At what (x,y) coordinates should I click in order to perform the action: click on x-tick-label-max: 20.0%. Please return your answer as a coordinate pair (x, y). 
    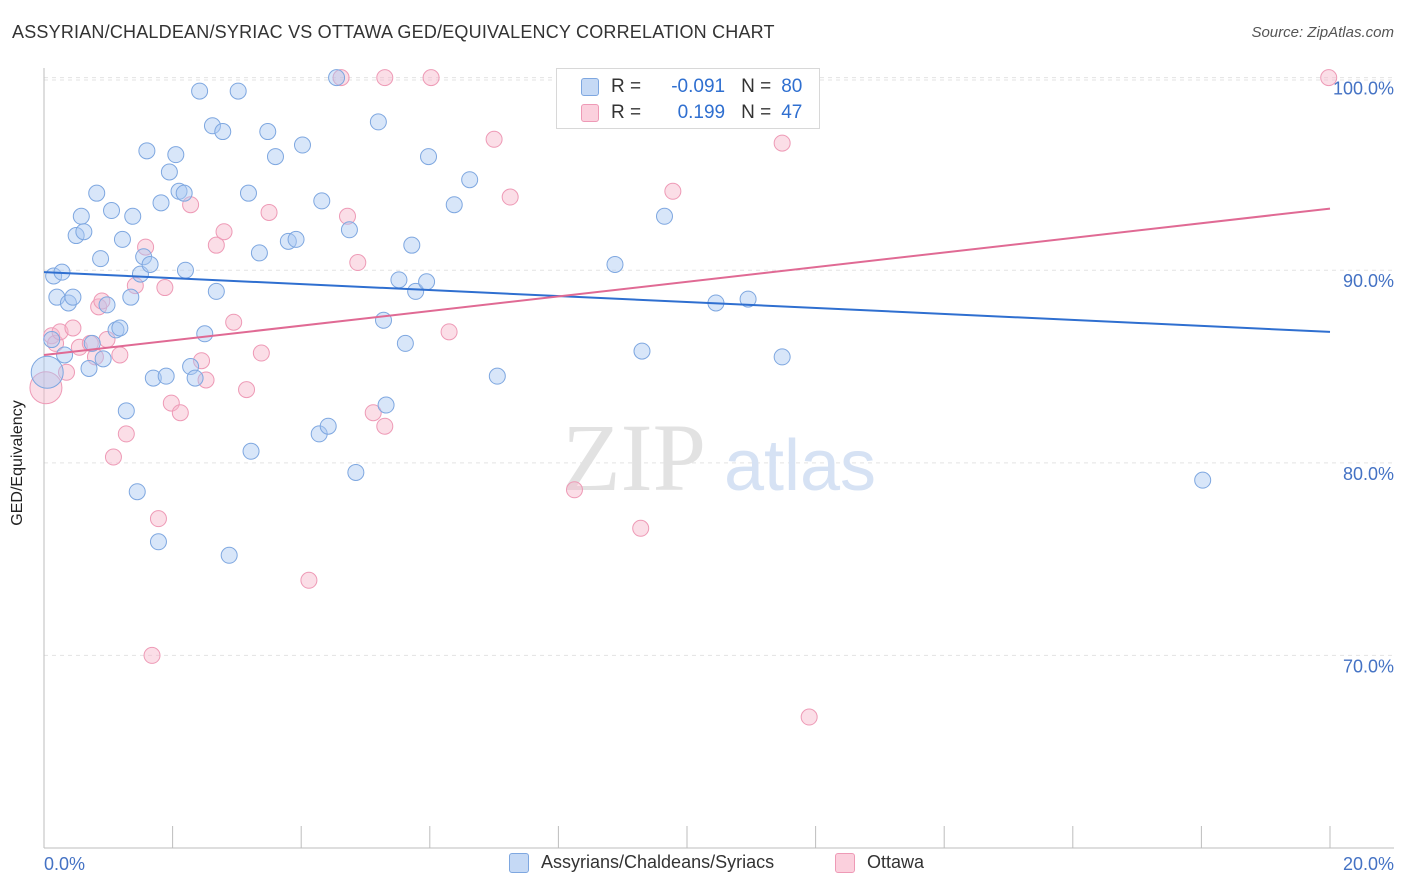
    Looking at the image, I should click on (1368, 864).